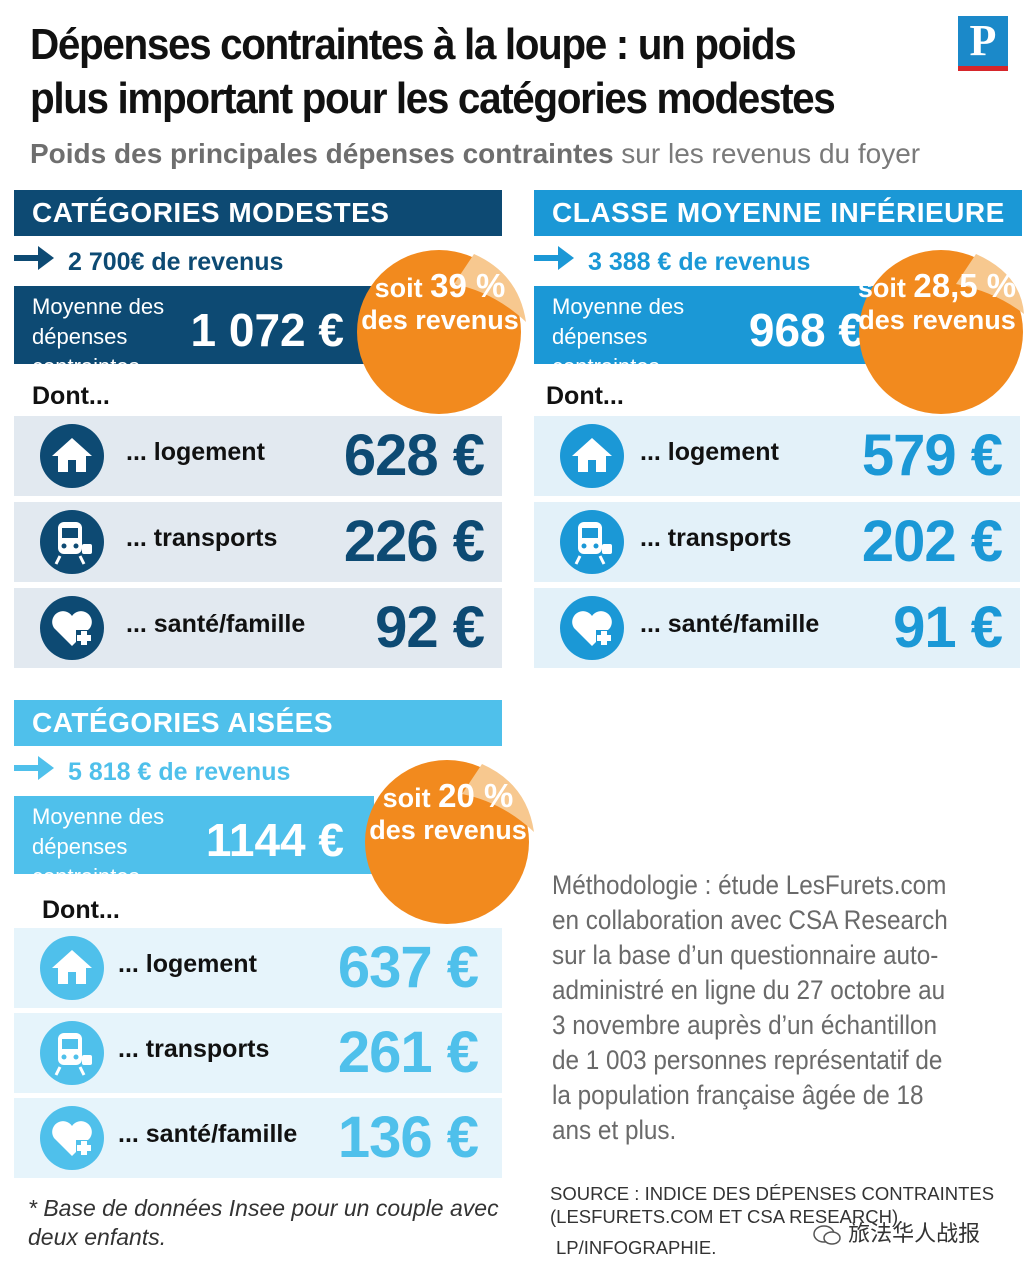 The image size is (1030, 1280). What do you see at coordinates (714, 332) in the screenshot?
I see `average-box: Moyenne des dépenses contraintes 968 €` at bounding box center [714, 332].